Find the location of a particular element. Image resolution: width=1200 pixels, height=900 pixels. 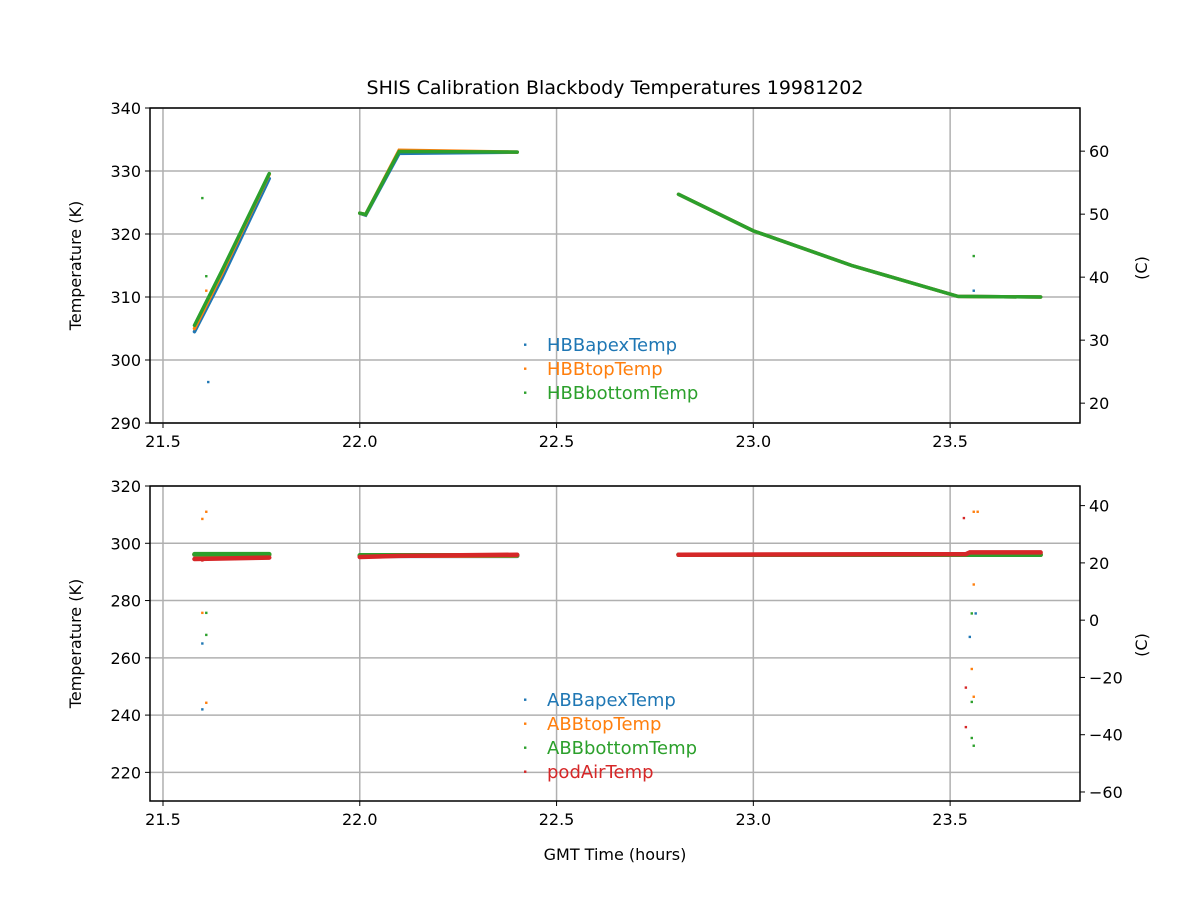

legend-label: podAirTemp is located at coordinates (600, 772).